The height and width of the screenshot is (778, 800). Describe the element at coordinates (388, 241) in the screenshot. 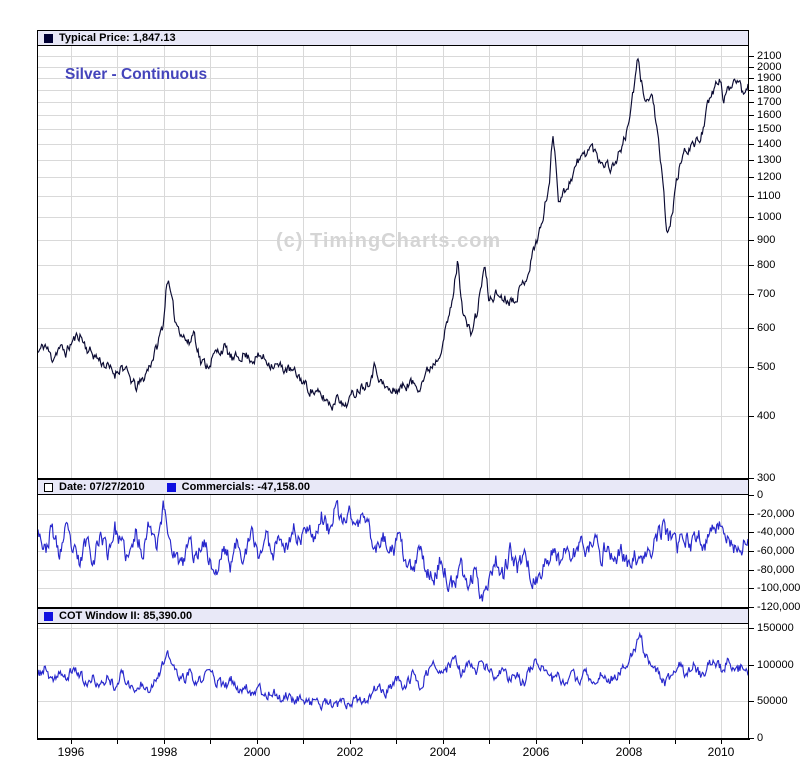

I see `watermark: (c) TimingCharts.com` at that location.